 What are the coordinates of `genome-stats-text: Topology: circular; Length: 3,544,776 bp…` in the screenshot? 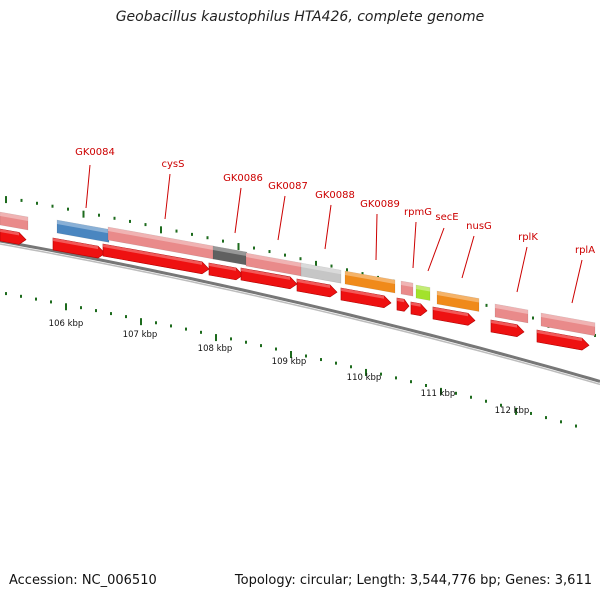 It's located at (413, 580).